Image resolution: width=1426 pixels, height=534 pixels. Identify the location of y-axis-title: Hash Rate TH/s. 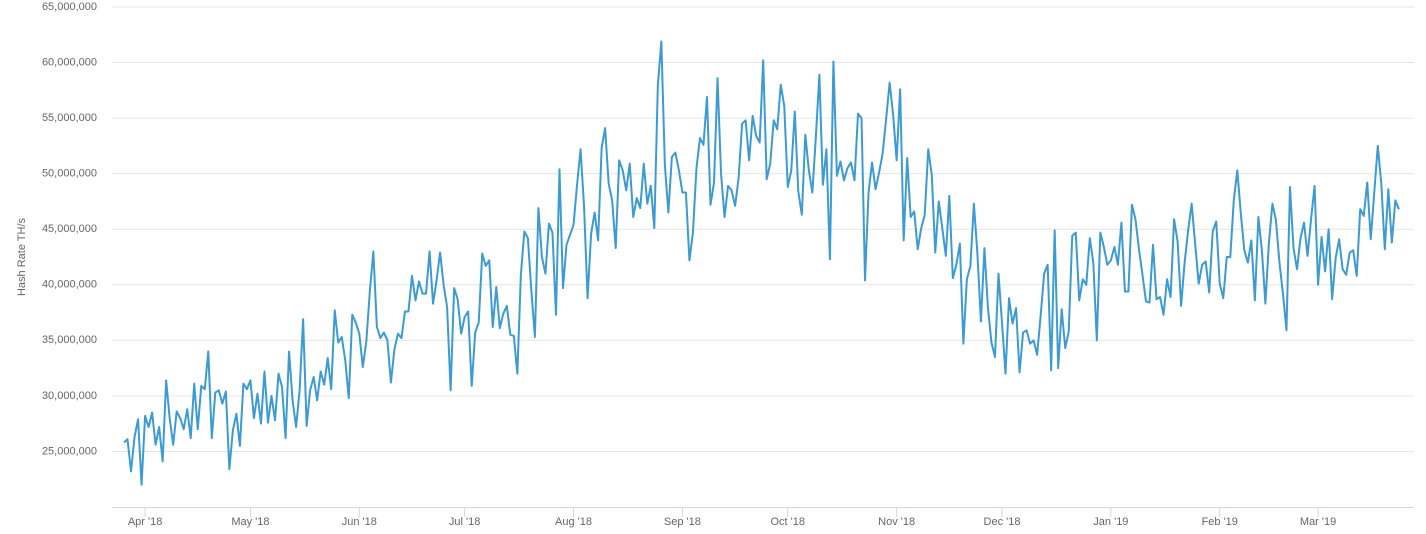
(22, 256).